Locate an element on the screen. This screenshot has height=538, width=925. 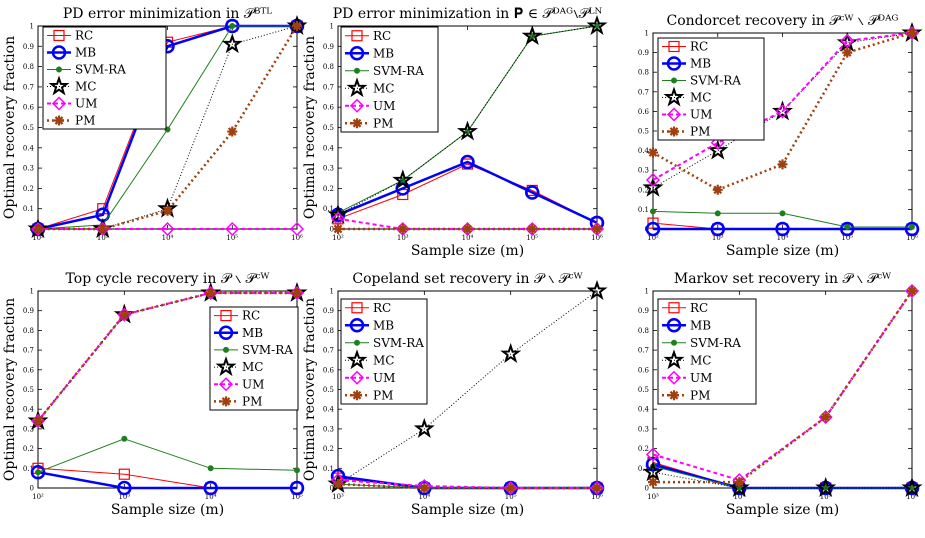
y-tick-label: 0.8 is located at coordinates (28, 67).